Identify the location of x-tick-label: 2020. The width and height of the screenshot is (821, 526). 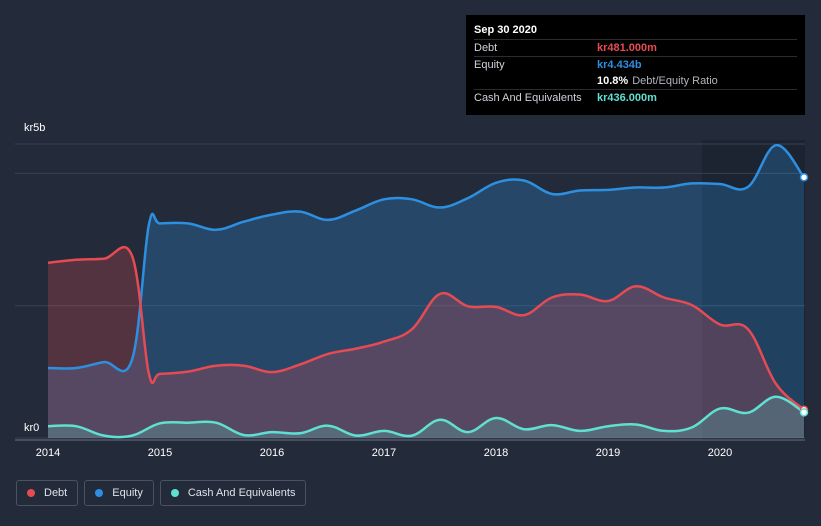
(720, 453).